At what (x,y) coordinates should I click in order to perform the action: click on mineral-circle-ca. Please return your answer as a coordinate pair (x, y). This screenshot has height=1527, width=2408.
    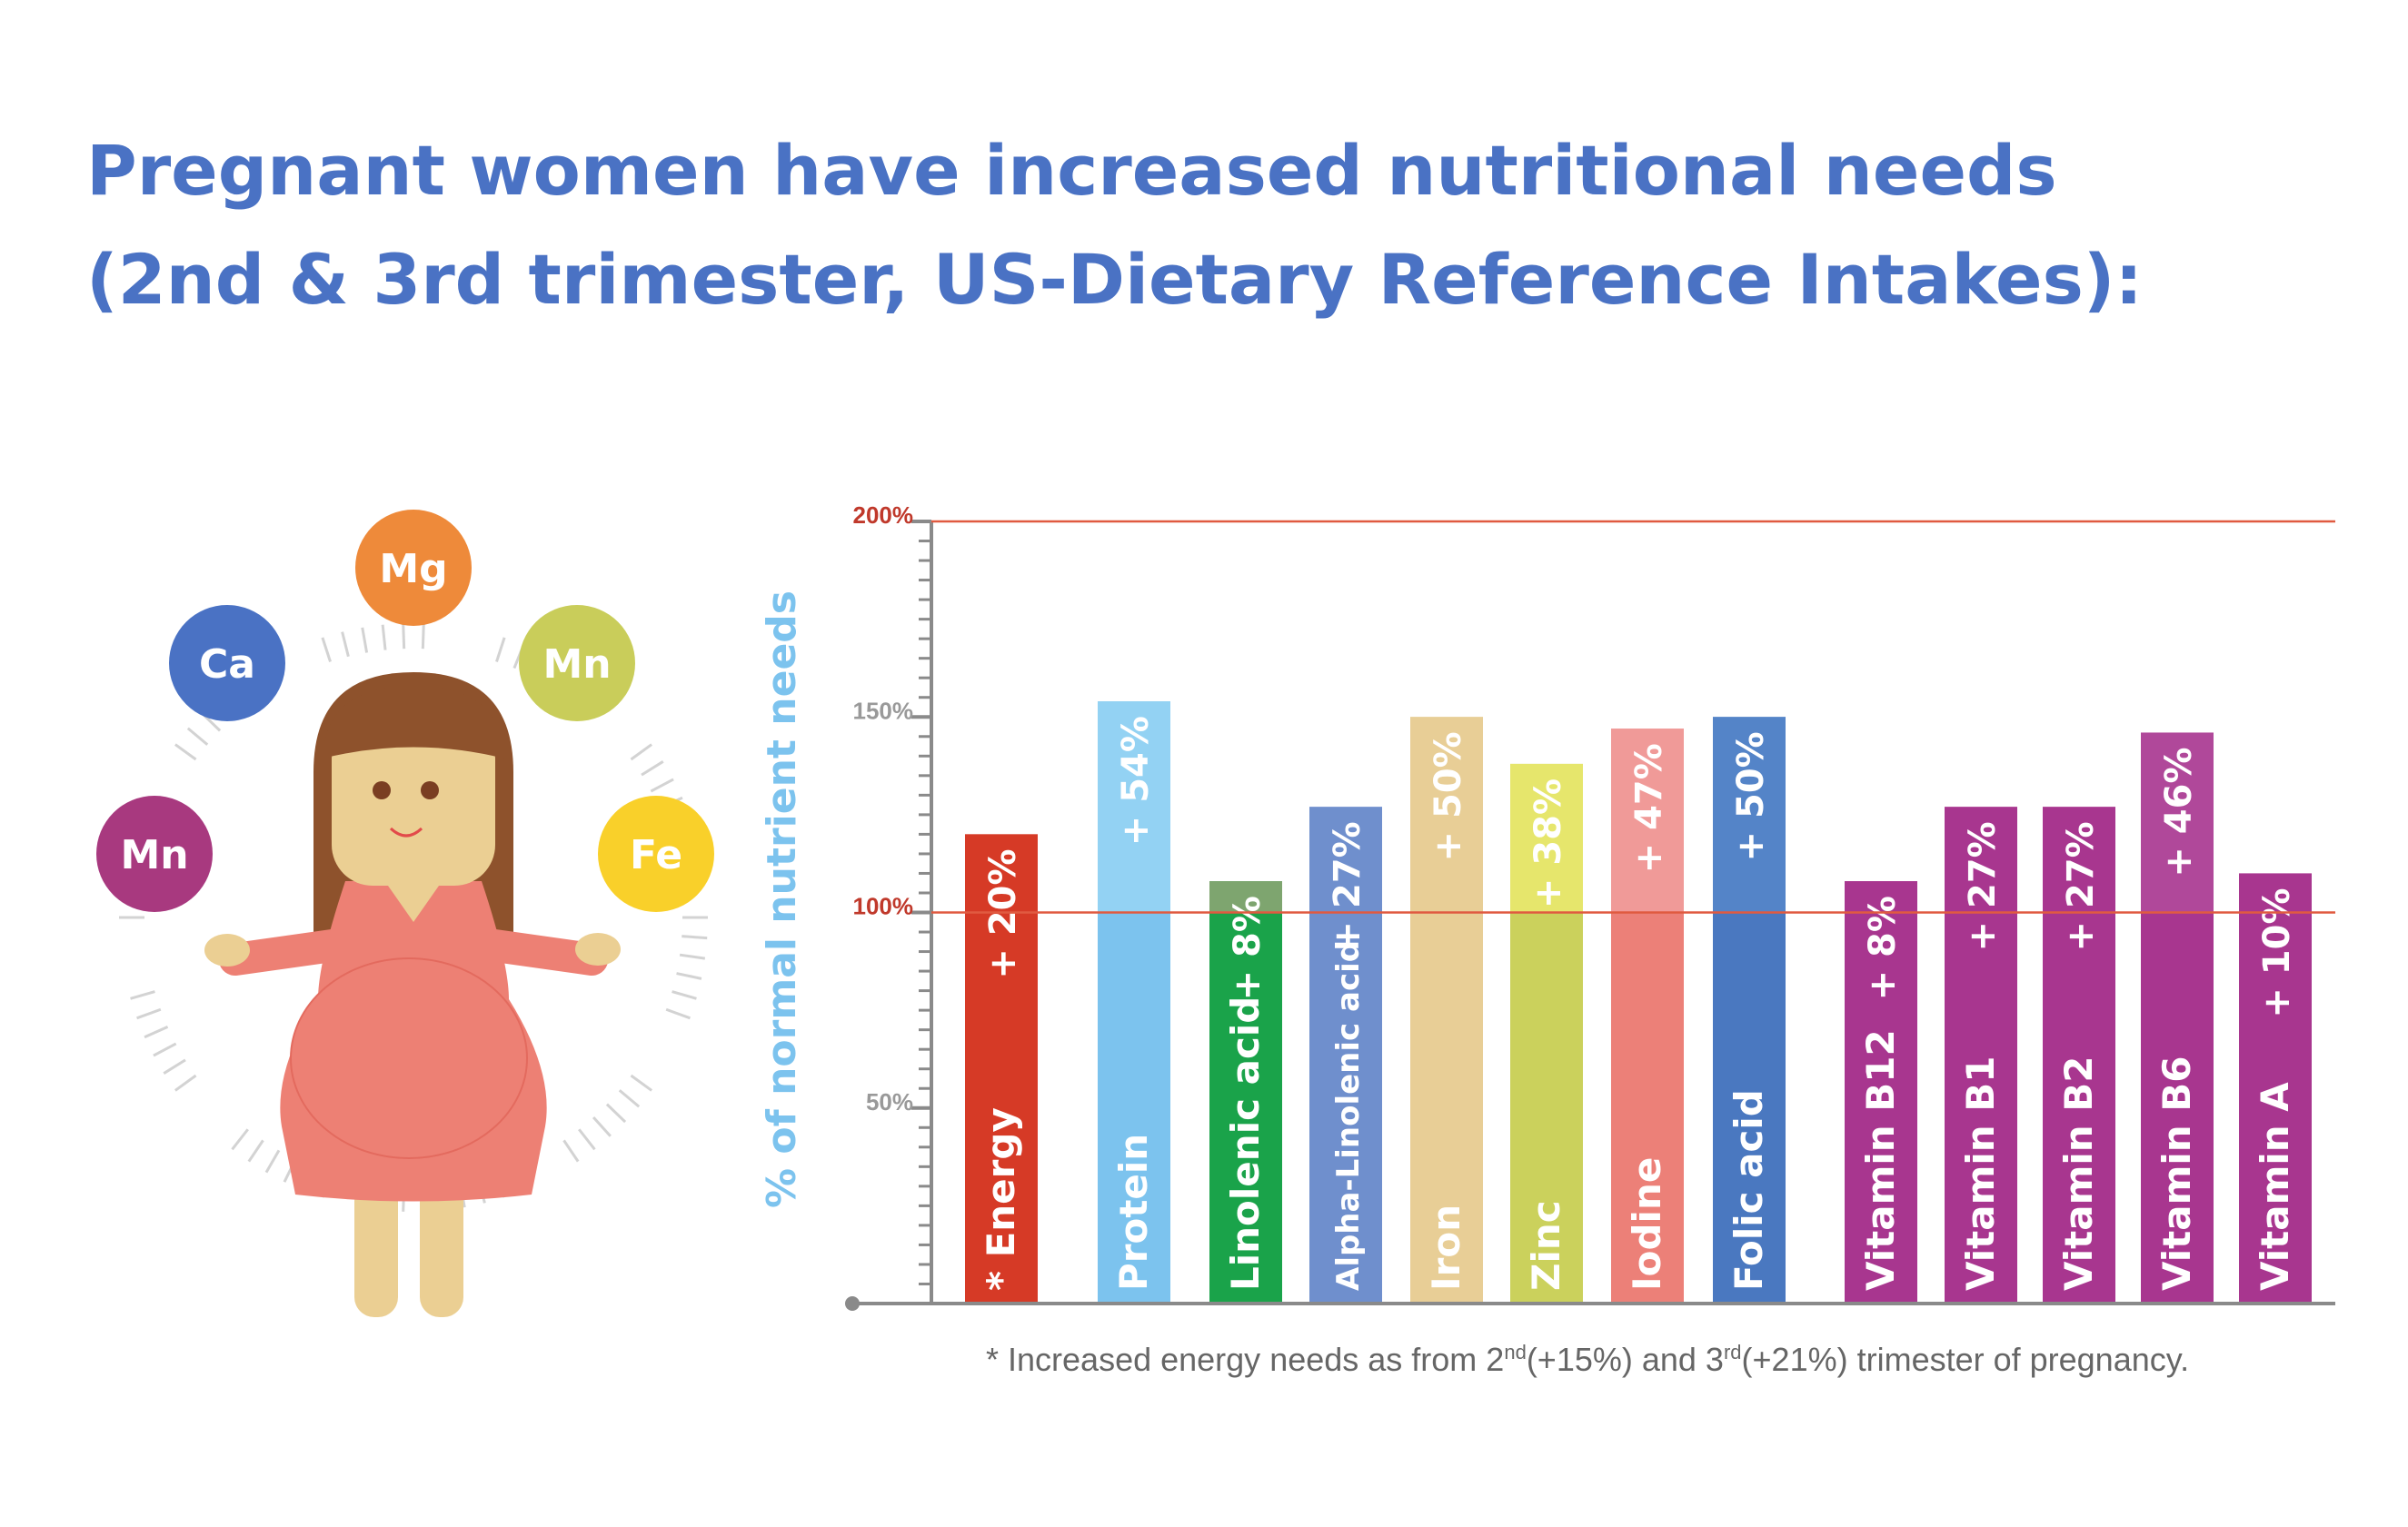
    Looking at the image, I should click on (227, 663).